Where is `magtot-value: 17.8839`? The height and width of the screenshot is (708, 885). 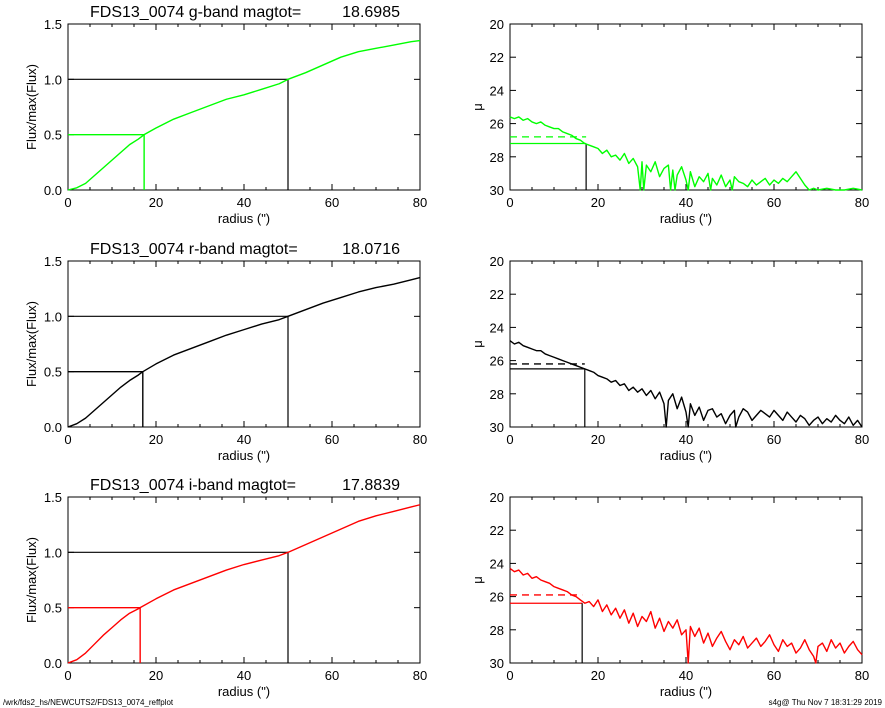
magtot-value: 17.8839 is located at coordinates (371, 485).